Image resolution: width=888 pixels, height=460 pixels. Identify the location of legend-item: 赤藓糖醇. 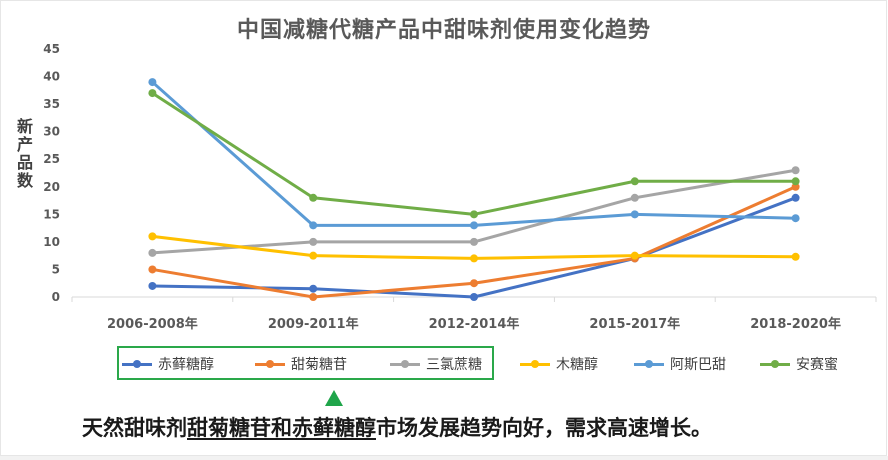
(168, 364).